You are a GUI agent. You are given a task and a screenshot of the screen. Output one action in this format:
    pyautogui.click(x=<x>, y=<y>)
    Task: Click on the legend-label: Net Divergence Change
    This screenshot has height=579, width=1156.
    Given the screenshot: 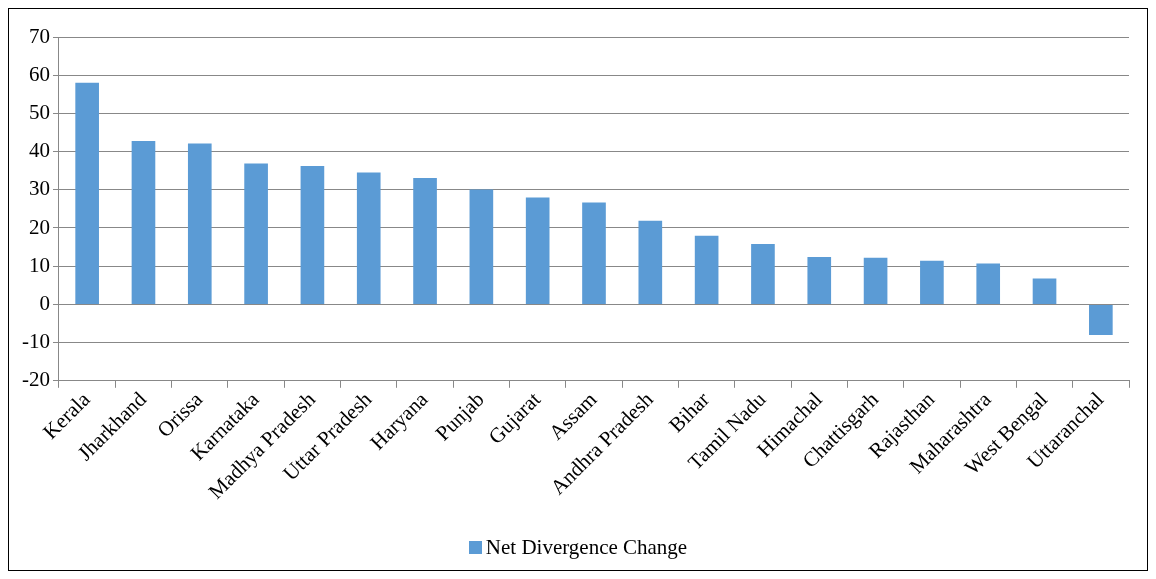 What is the action you would take?
    pyautogui.click(x=586, y=547)
    